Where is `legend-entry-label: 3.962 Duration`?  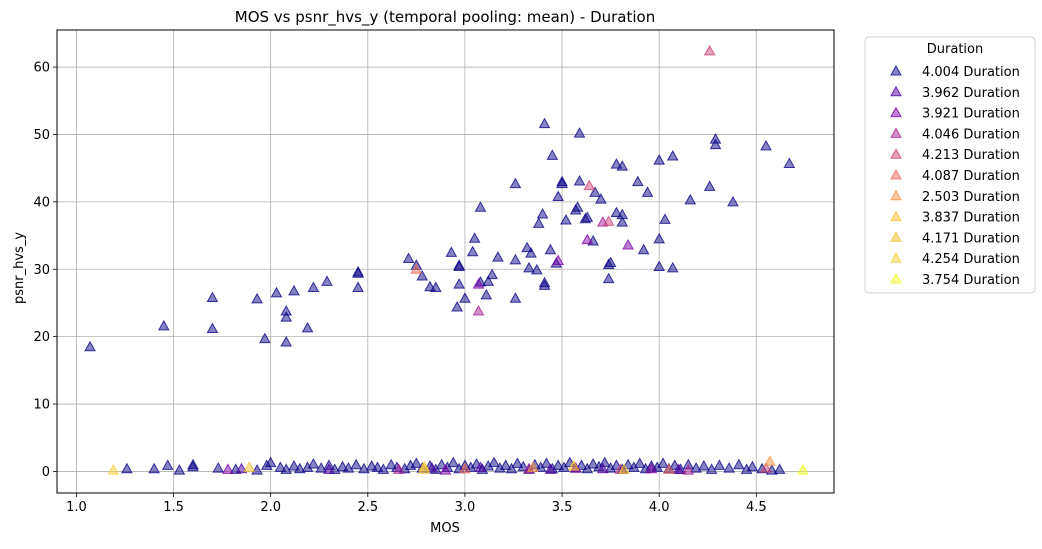 legend-entry-label: 3.962 Duration is located at coordinates (971, 93).